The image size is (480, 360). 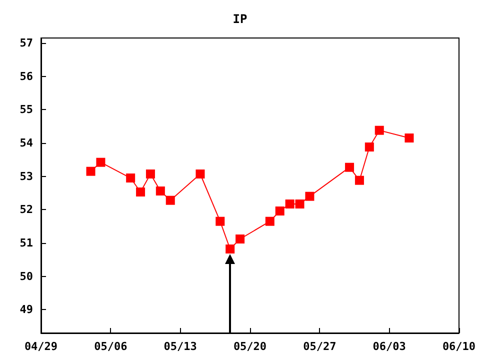 What do you see at coordinates (27, 76) in the screenshot?
I see `y-tick-label: 56` at bounding box center [27, 76].